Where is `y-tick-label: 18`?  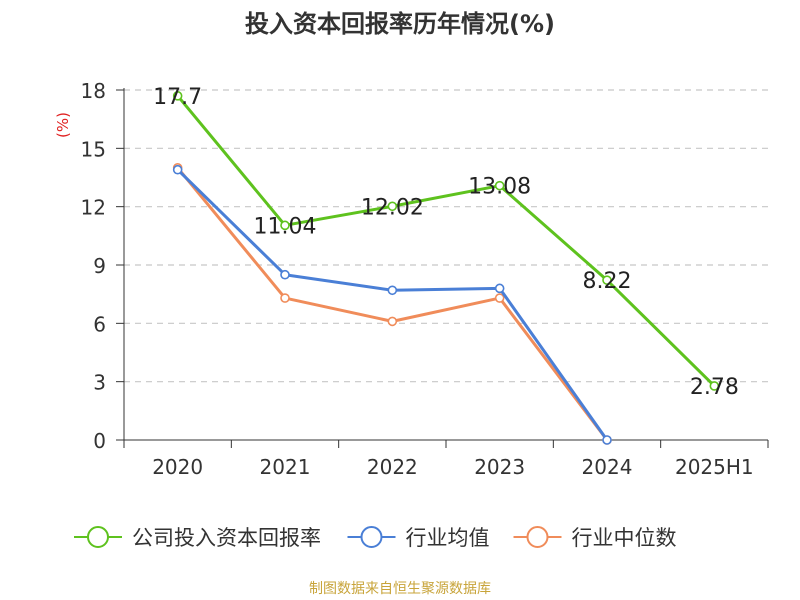 y-tick-label: 18 is located at coordinates (93, 91).